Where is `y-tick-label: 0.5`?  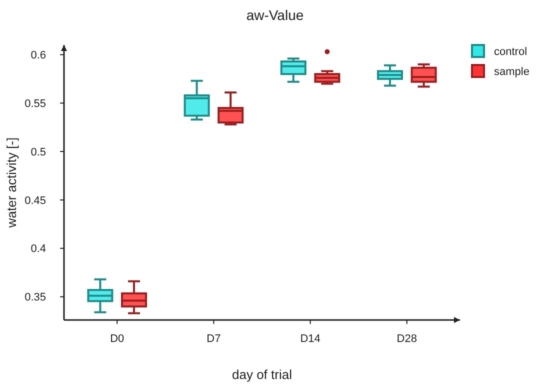
y-tick-label: 0.5 is located at coordinates (38, 152).